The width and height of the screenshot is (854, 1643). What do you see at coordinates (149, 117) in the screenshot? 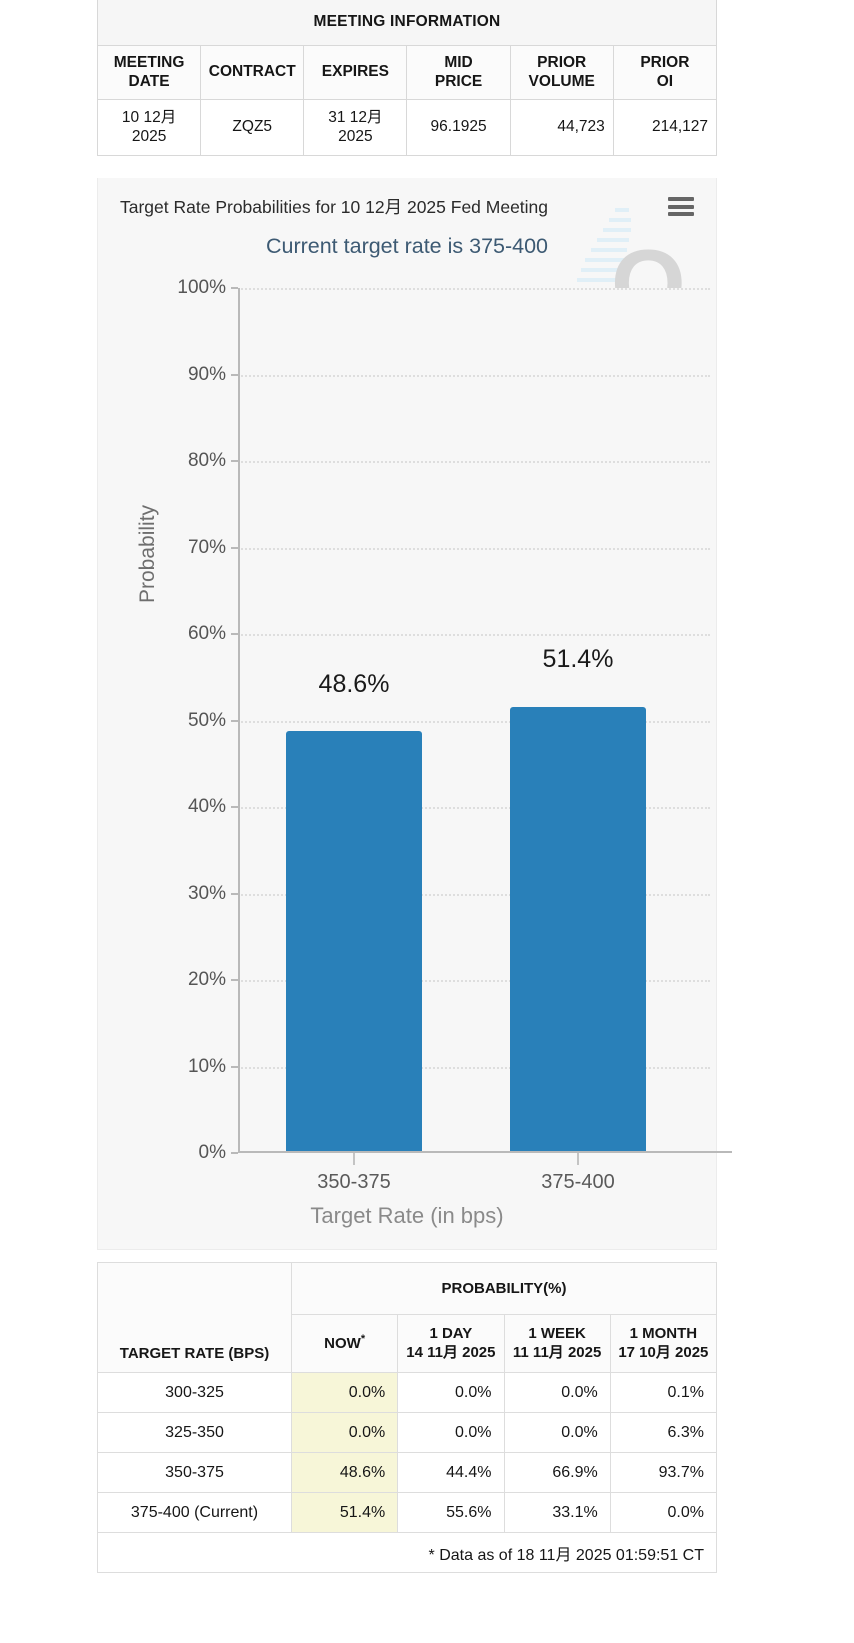
I see `cell-meeting-date-l1: 10 12月` at bounding box center [149, 117].